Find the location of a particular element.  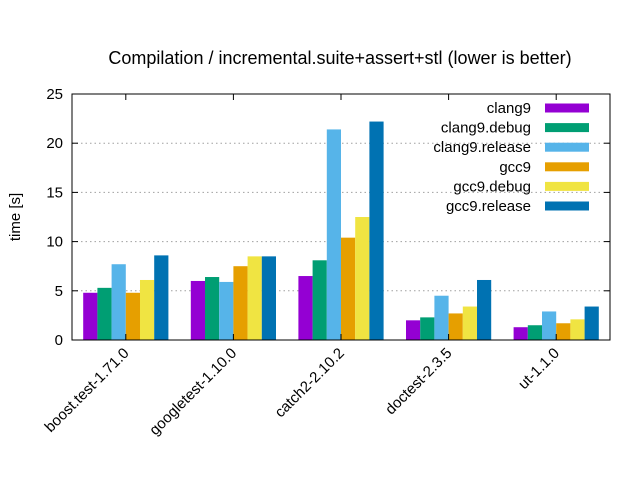

legend-label: clang9 is located at coordinates (509, 108).